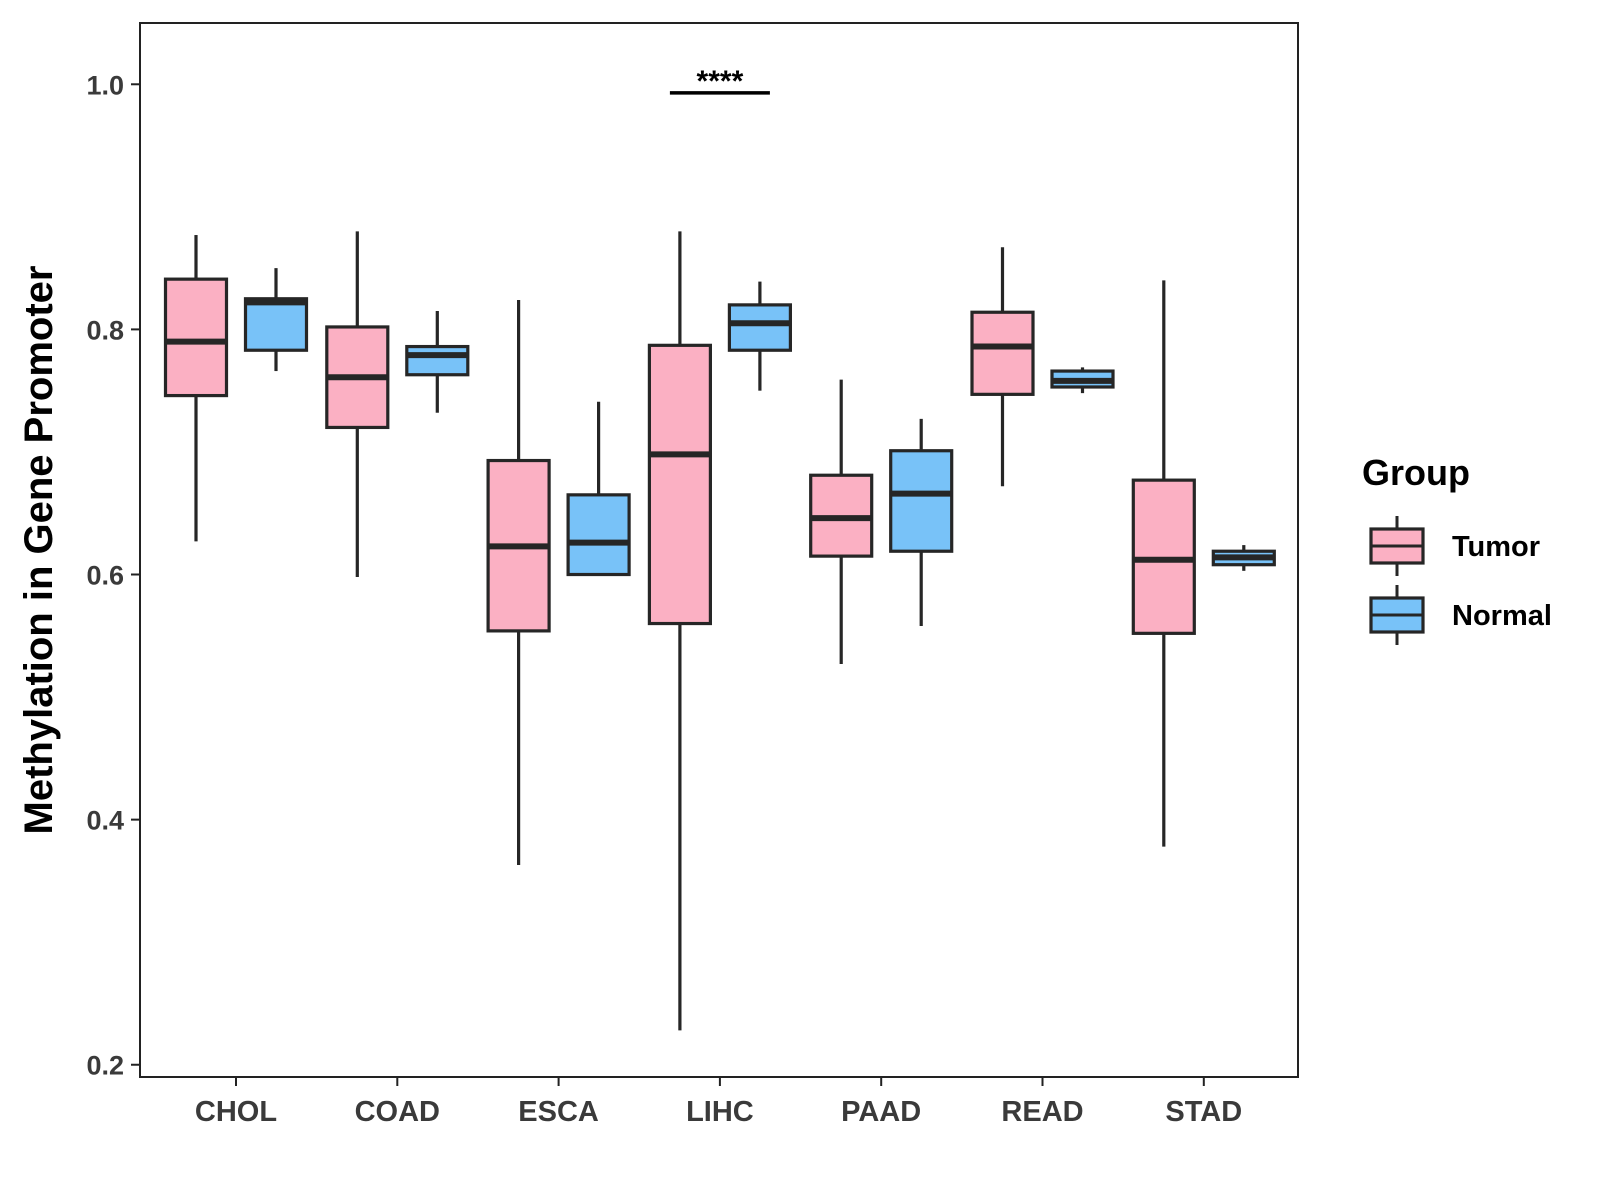 This screenshot has height=1200, width=1600. I want to click on y-tick-label: 1.0, so click(105, 85).